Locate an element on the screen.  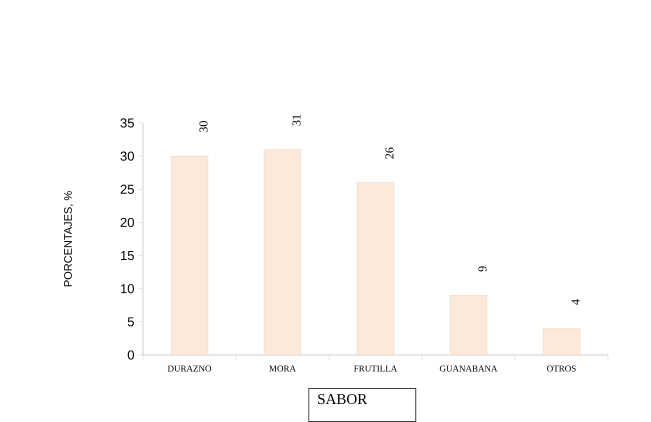
x-tick-label: GUANABANA is located at coordinates (469, 369).